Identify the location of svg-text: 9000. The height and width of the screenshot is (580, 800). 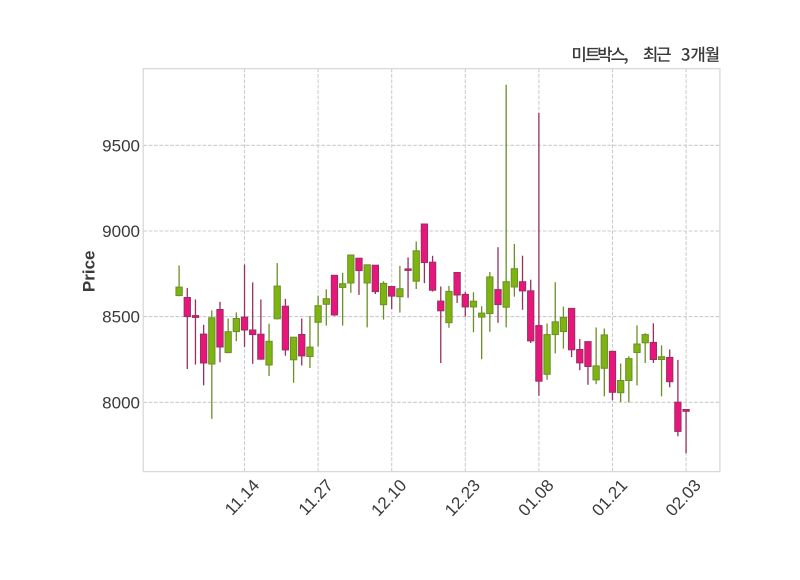
(121, 231).